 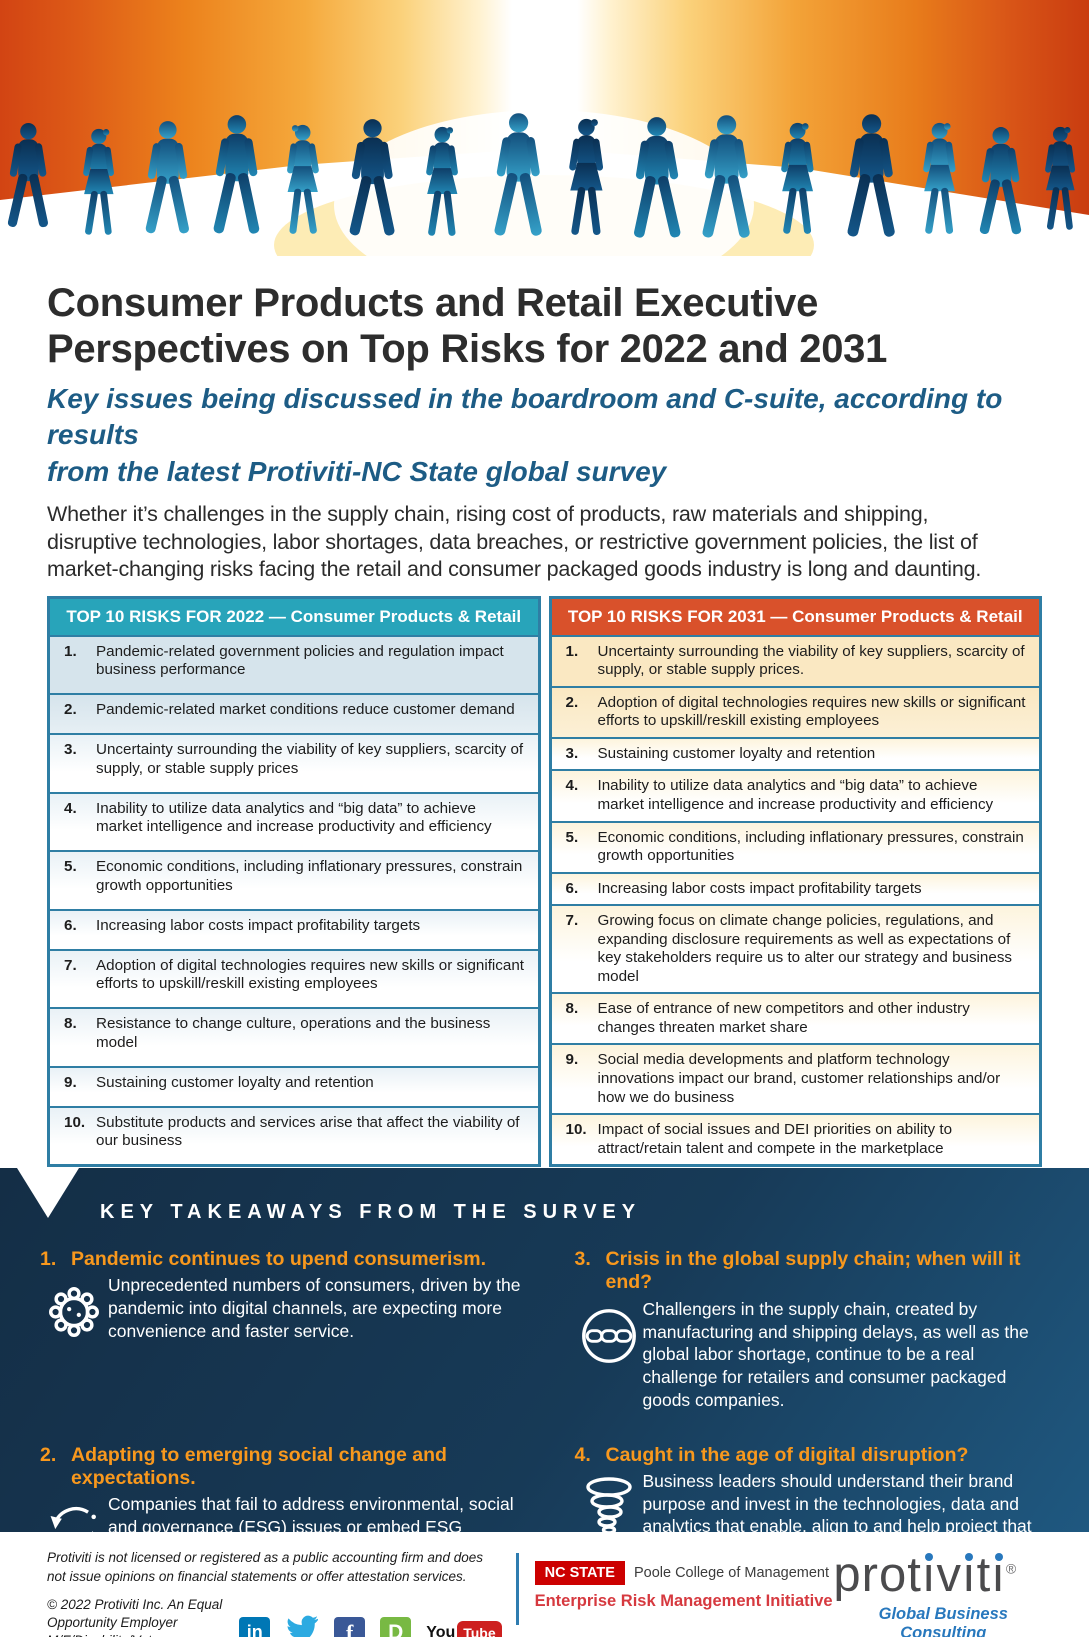 I want to click on takeaways-heading: KEY TAKEAWAYS FROM THE SURVEY, so click(x=371, y=1212).